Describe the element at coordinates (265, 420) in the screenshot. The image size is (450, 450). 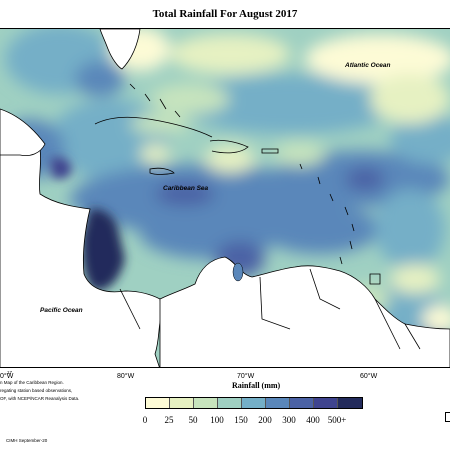
I see `legend-tick-label: 200` at that location.